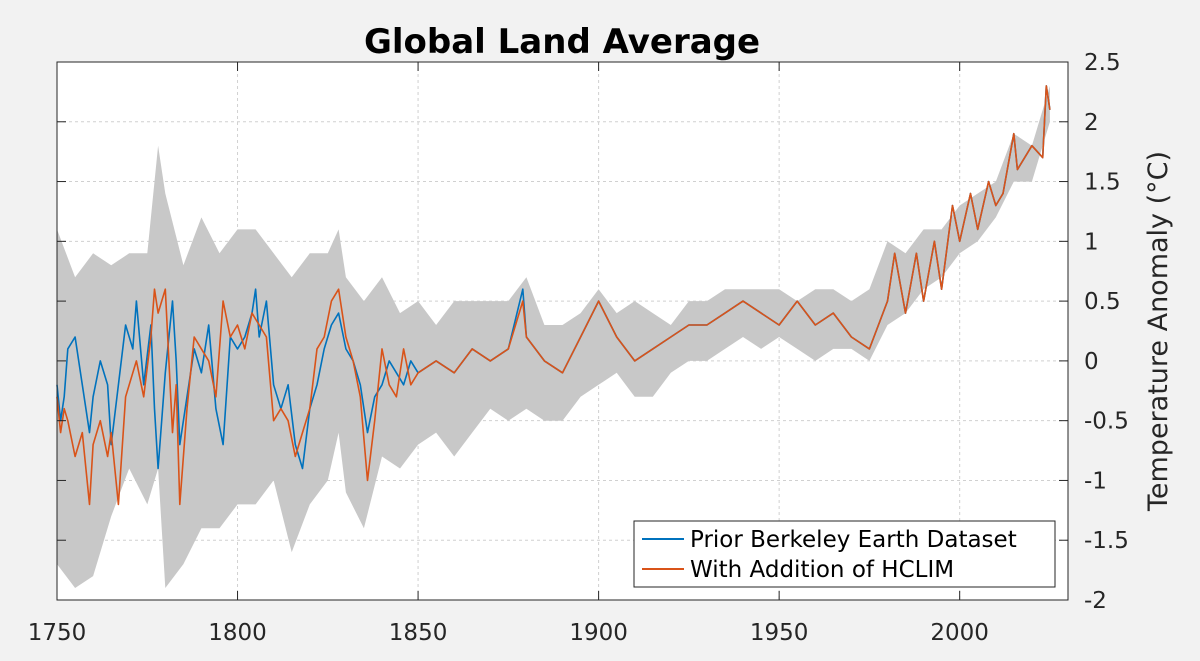  What do you see at coordinates (57, 633) in the screenshot?
I see `x-tick-label: 1750` at bounding box center [57, 633].